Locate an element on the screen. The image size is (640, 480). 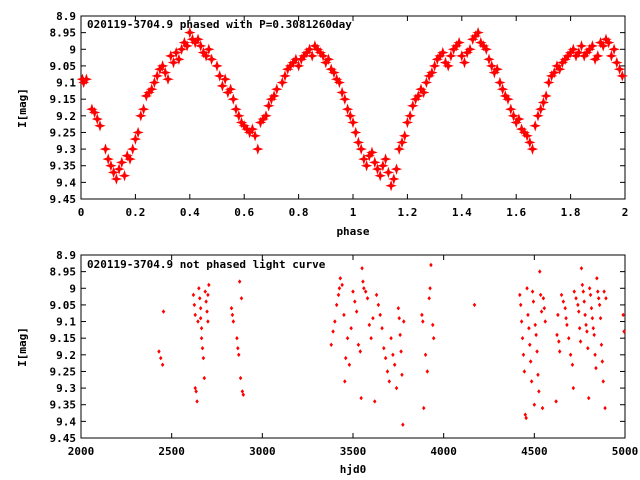
y-tick-label: 9.4 is located at coordinates (66, 182).